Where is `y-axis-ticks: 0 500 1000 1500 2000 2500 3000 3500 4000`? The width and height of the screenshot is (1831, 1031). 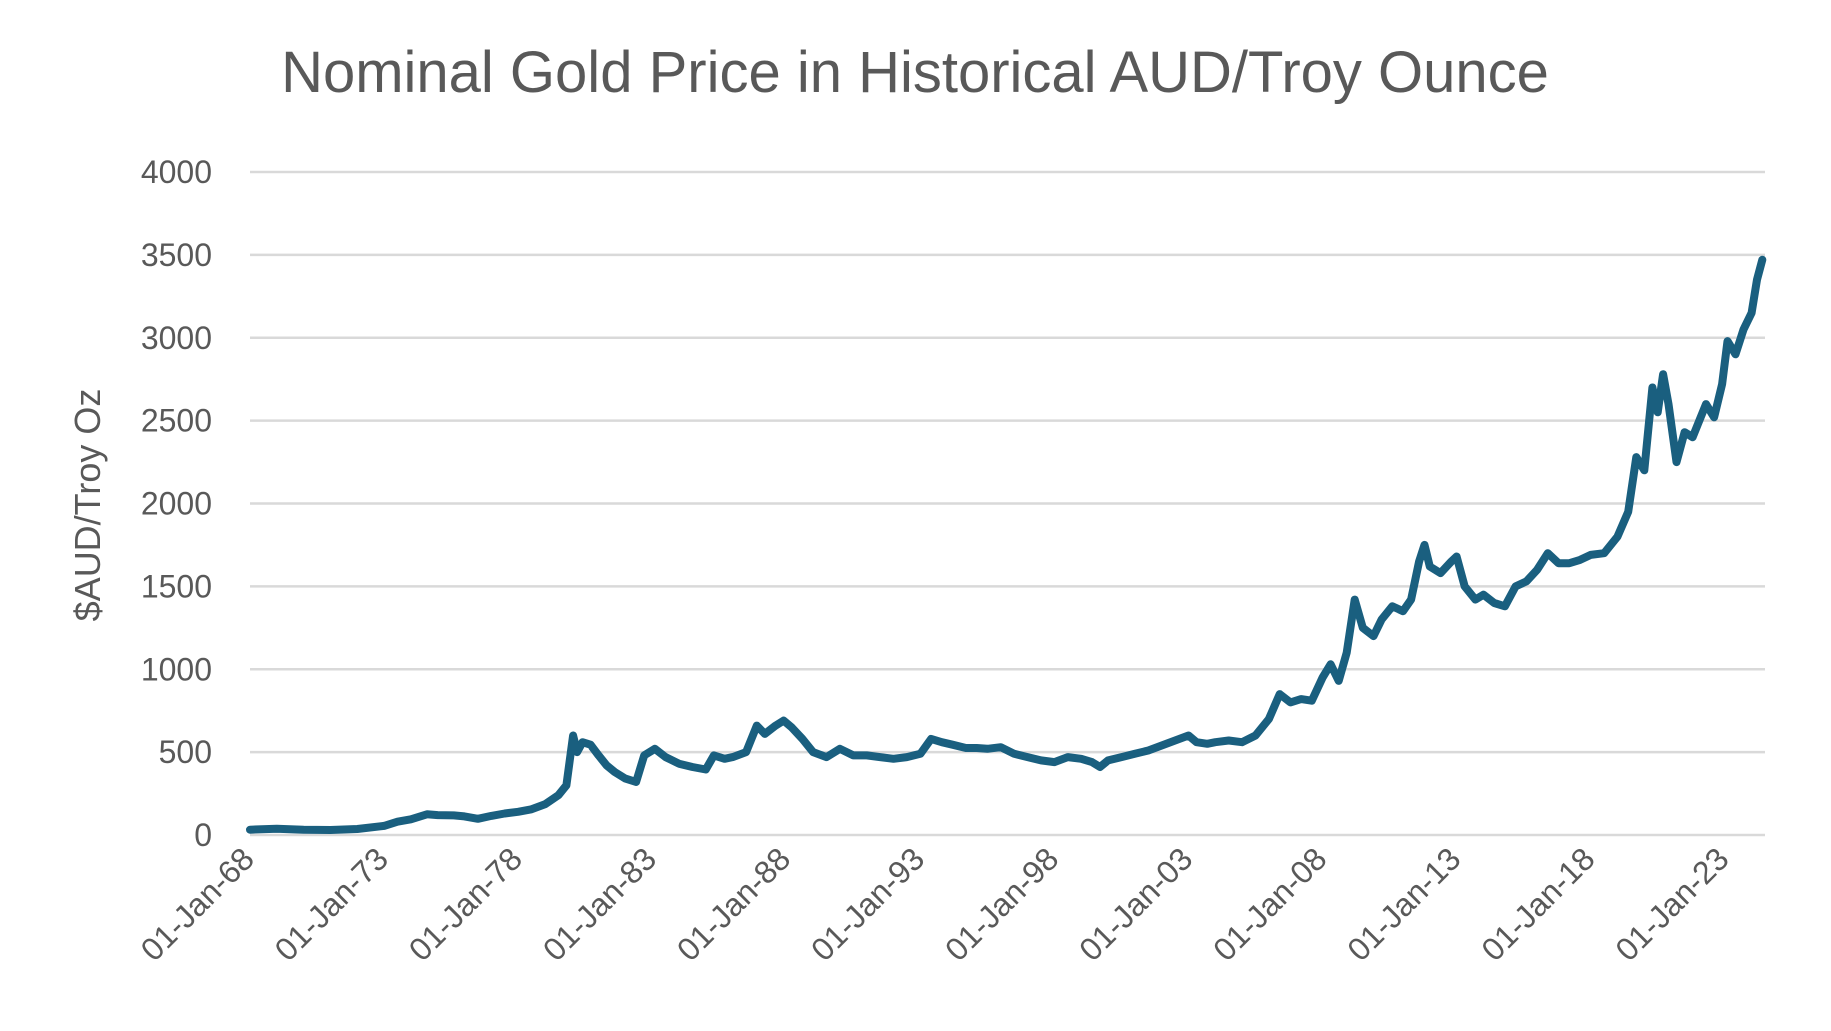
y-axis-ticks: 0 500 1000 1500 2000 2500 3000 3500 4000 is located at coordinates (176, 503).